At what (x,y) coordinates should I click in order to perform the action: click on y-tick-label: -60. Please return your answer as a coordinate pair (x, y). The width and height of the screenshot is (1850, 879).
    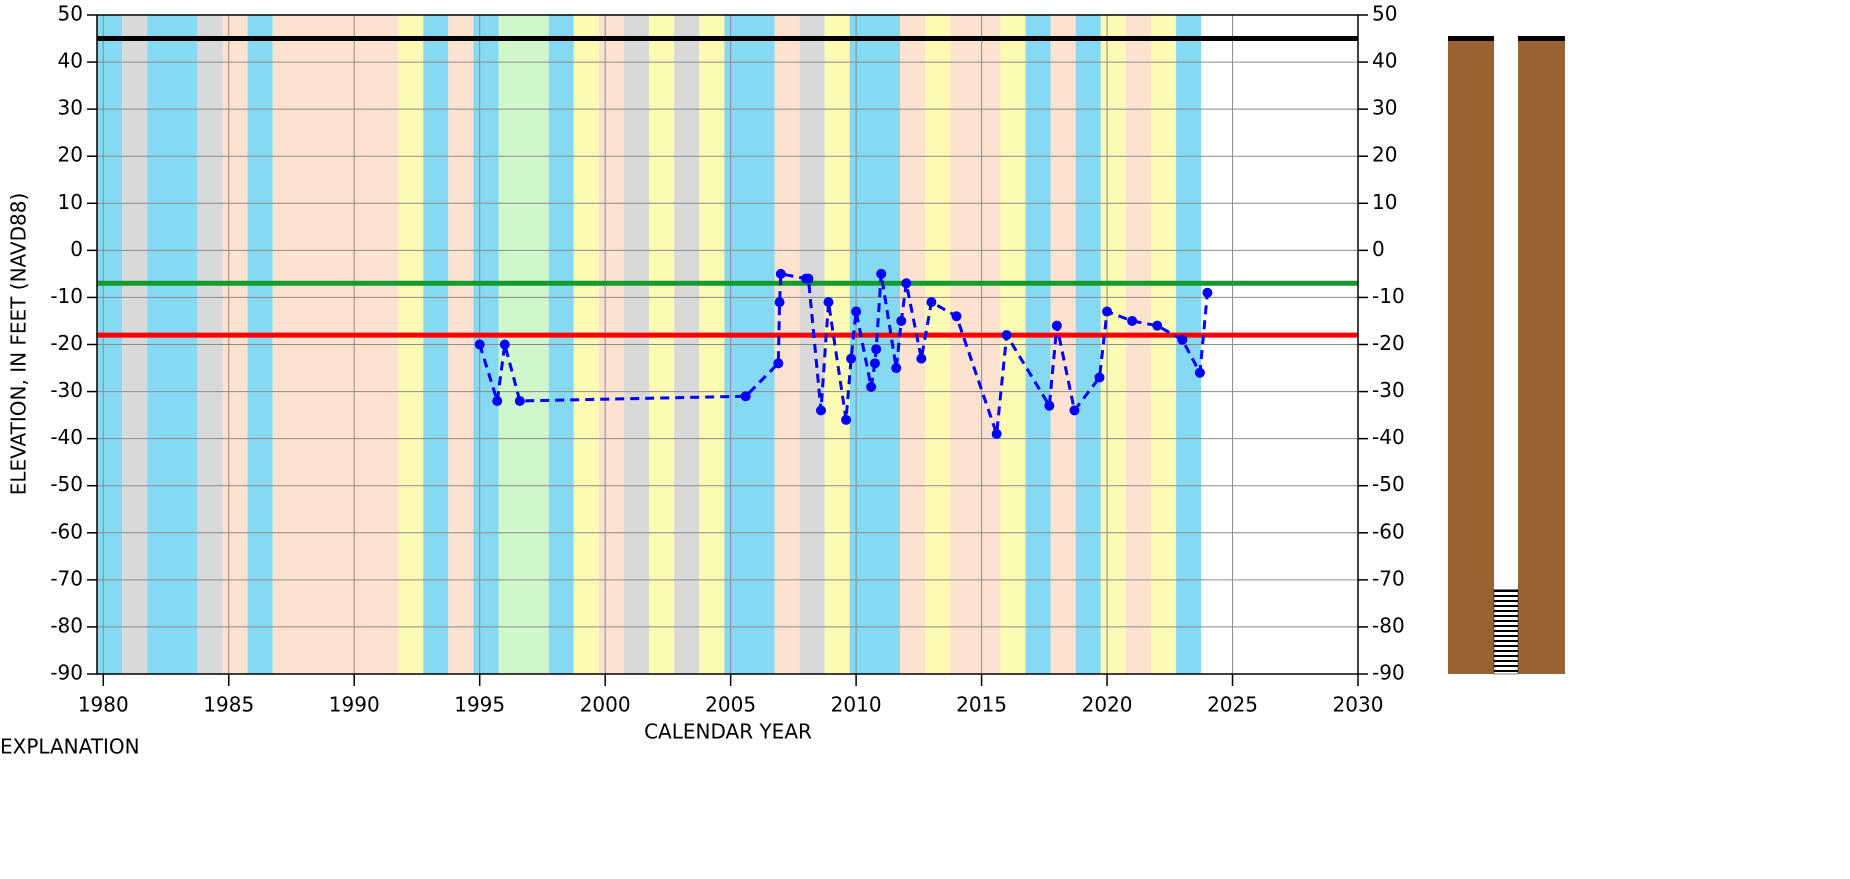
    Looking at the image, I should click on (66, 531).